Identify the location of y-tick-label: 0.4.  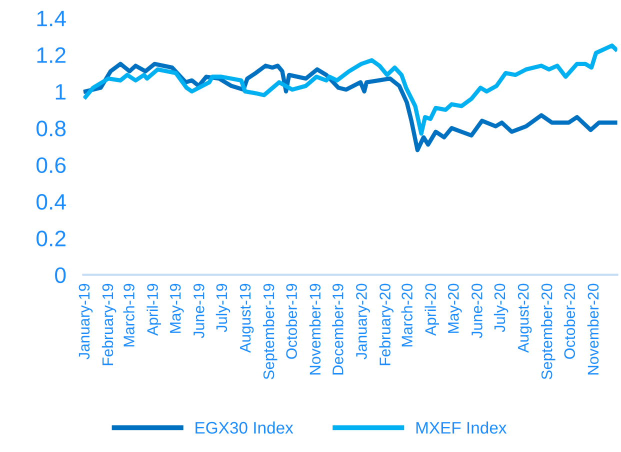
(51, 202).